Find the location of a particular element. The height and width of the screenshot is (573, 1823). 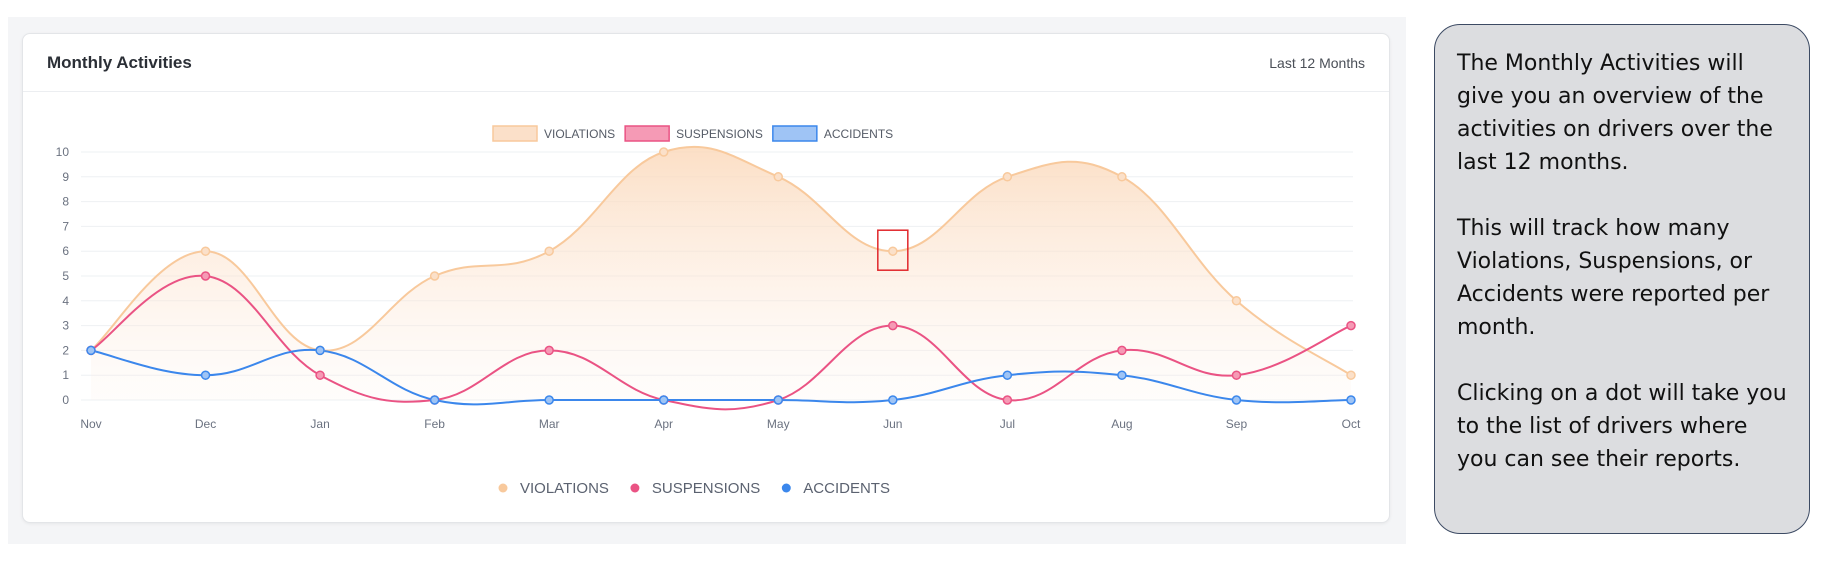

highlight-box is located at coordinates (893, 250).